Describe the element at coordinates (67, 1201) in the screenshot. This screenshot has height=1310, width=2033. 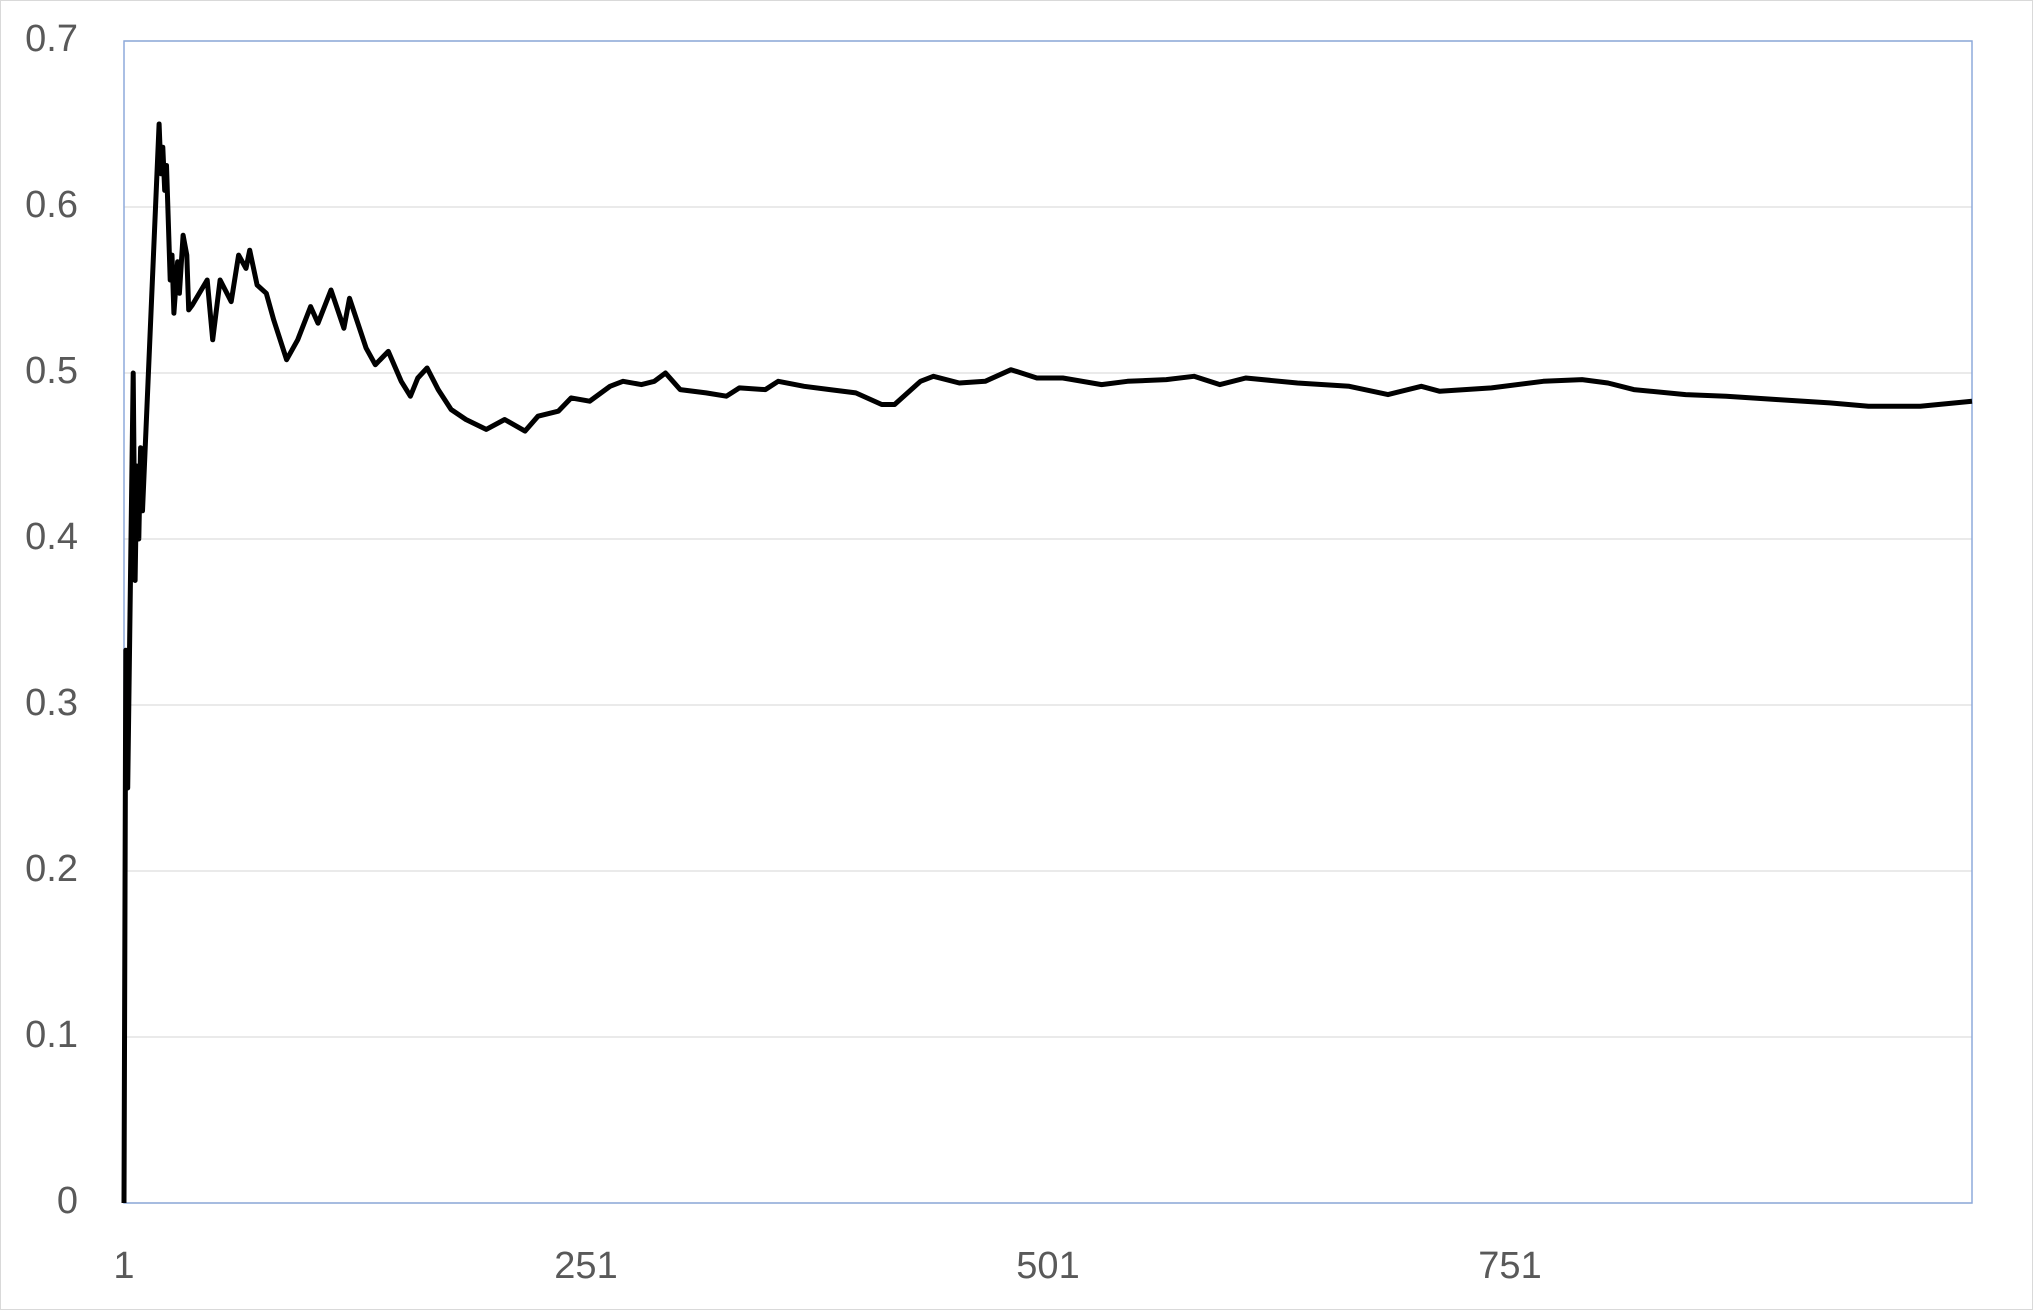
I see `y-tick-label: 0` at that location.